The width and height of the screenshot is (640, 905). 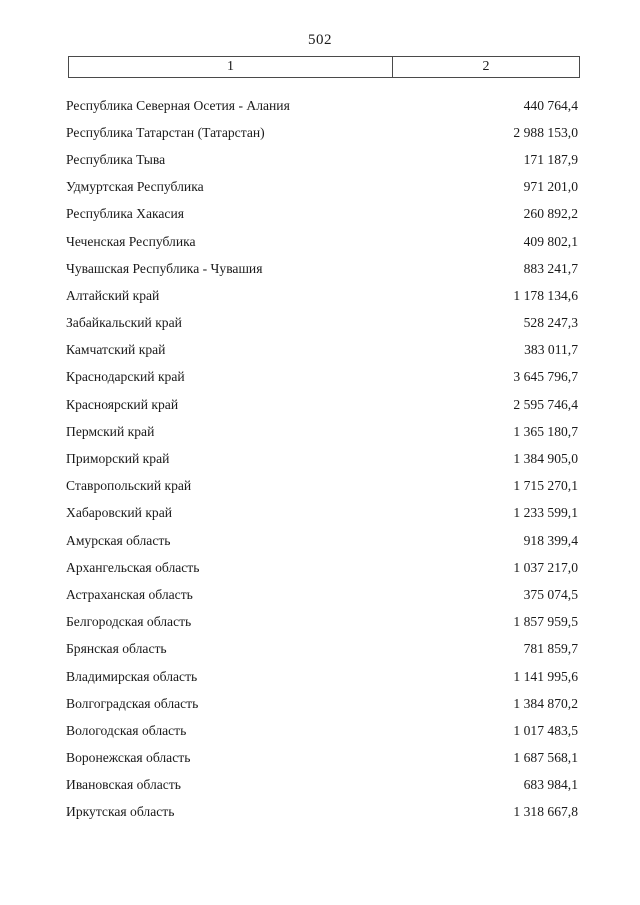 I want to click on table-row: Алтайский край 1 178 134,6, so click(x=320, y=295).